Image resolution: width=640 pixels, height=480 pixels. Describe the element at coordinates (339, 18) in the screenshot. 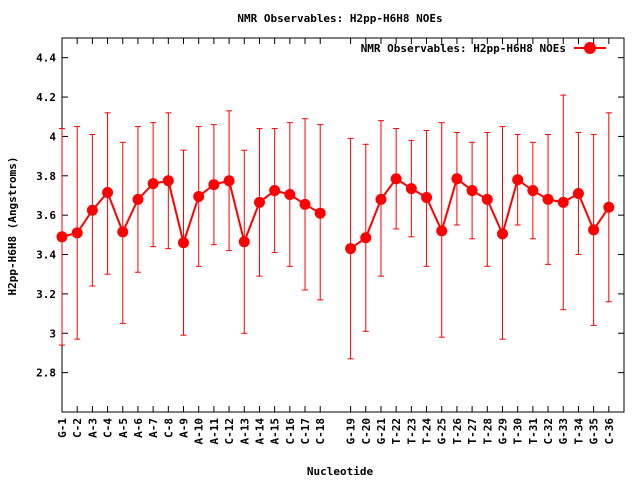

I see `chart-title: NMR Observables: H2pp-H6H8 NOEs` at that location.